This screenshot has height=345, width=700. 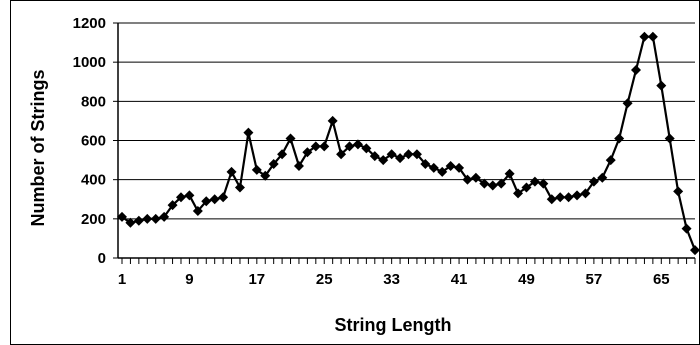 I want to click on x-tick-label: 49, so click(x=526, y=279).